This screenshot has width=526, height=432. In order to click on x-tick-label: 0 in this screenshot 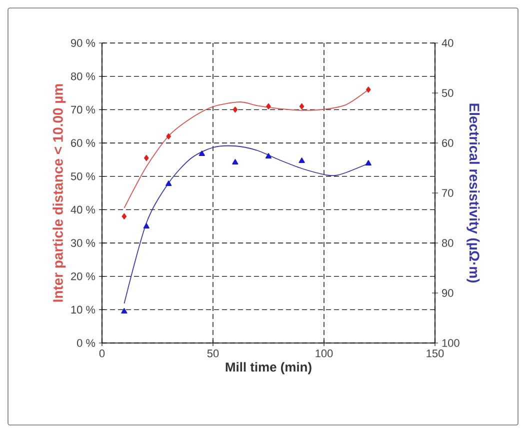, I will do `click(102, 354)`.